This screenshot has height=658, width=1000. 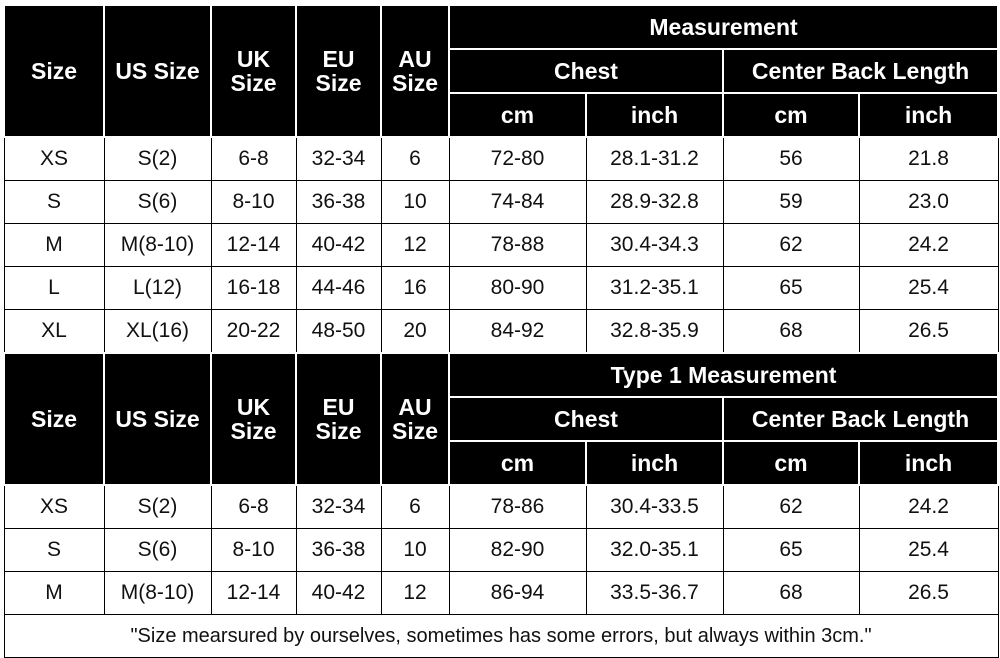 I want to click on data-cell: 32.8-35.9, so click(x=654, y=331).